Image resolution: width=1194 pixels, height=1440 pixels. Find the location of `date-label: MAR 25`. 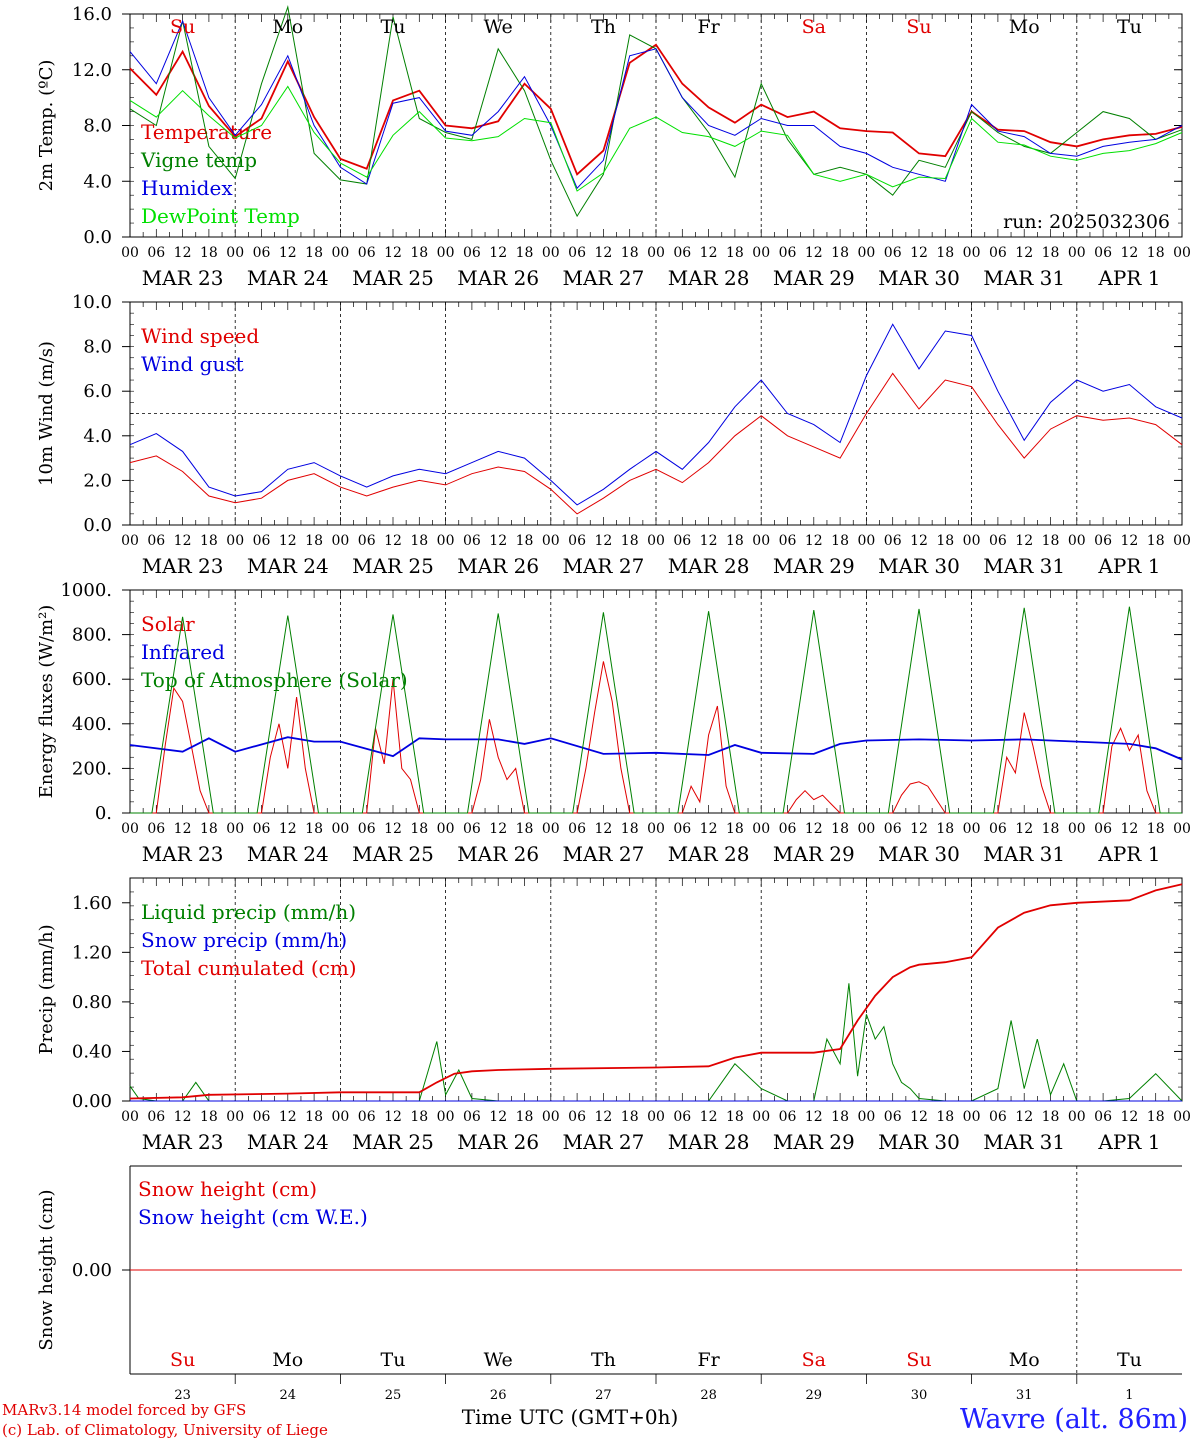

date-label: MAR 25 is located at coordinates (393, 566).